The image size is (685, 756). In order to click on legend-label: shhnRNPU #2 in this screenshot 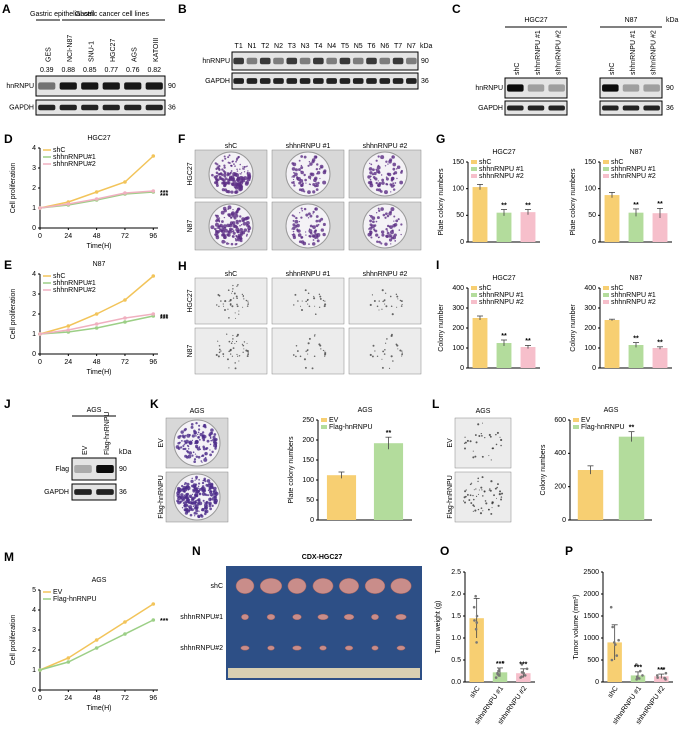, I will do `click(633, 302)`.